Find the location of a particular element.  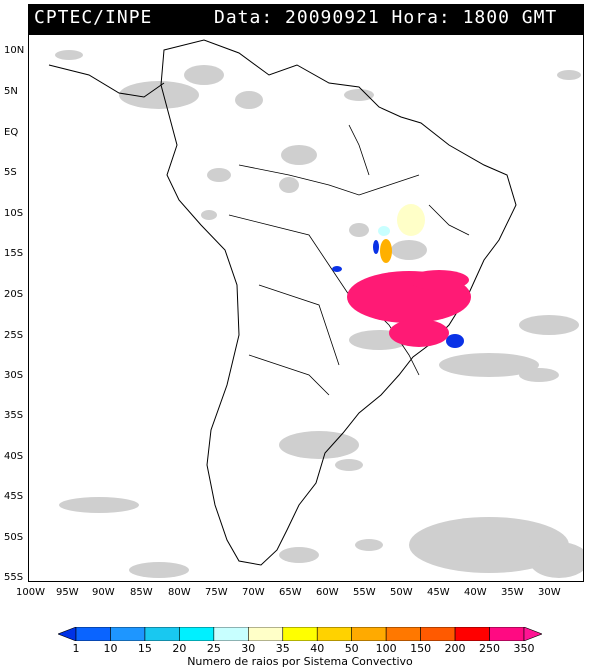

colorbar-label: 25 is located at coordinates (213, 648).